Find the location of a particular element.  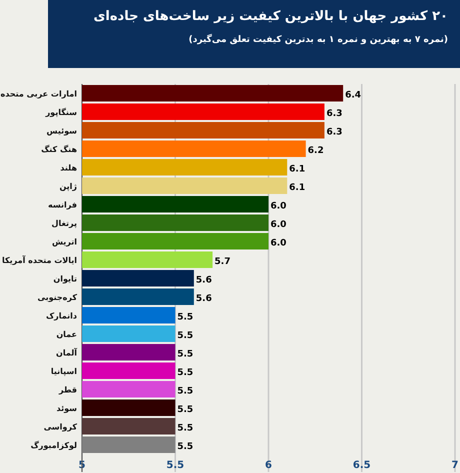

y-tick-label: فرانسه is located at coordinates (62, 205).